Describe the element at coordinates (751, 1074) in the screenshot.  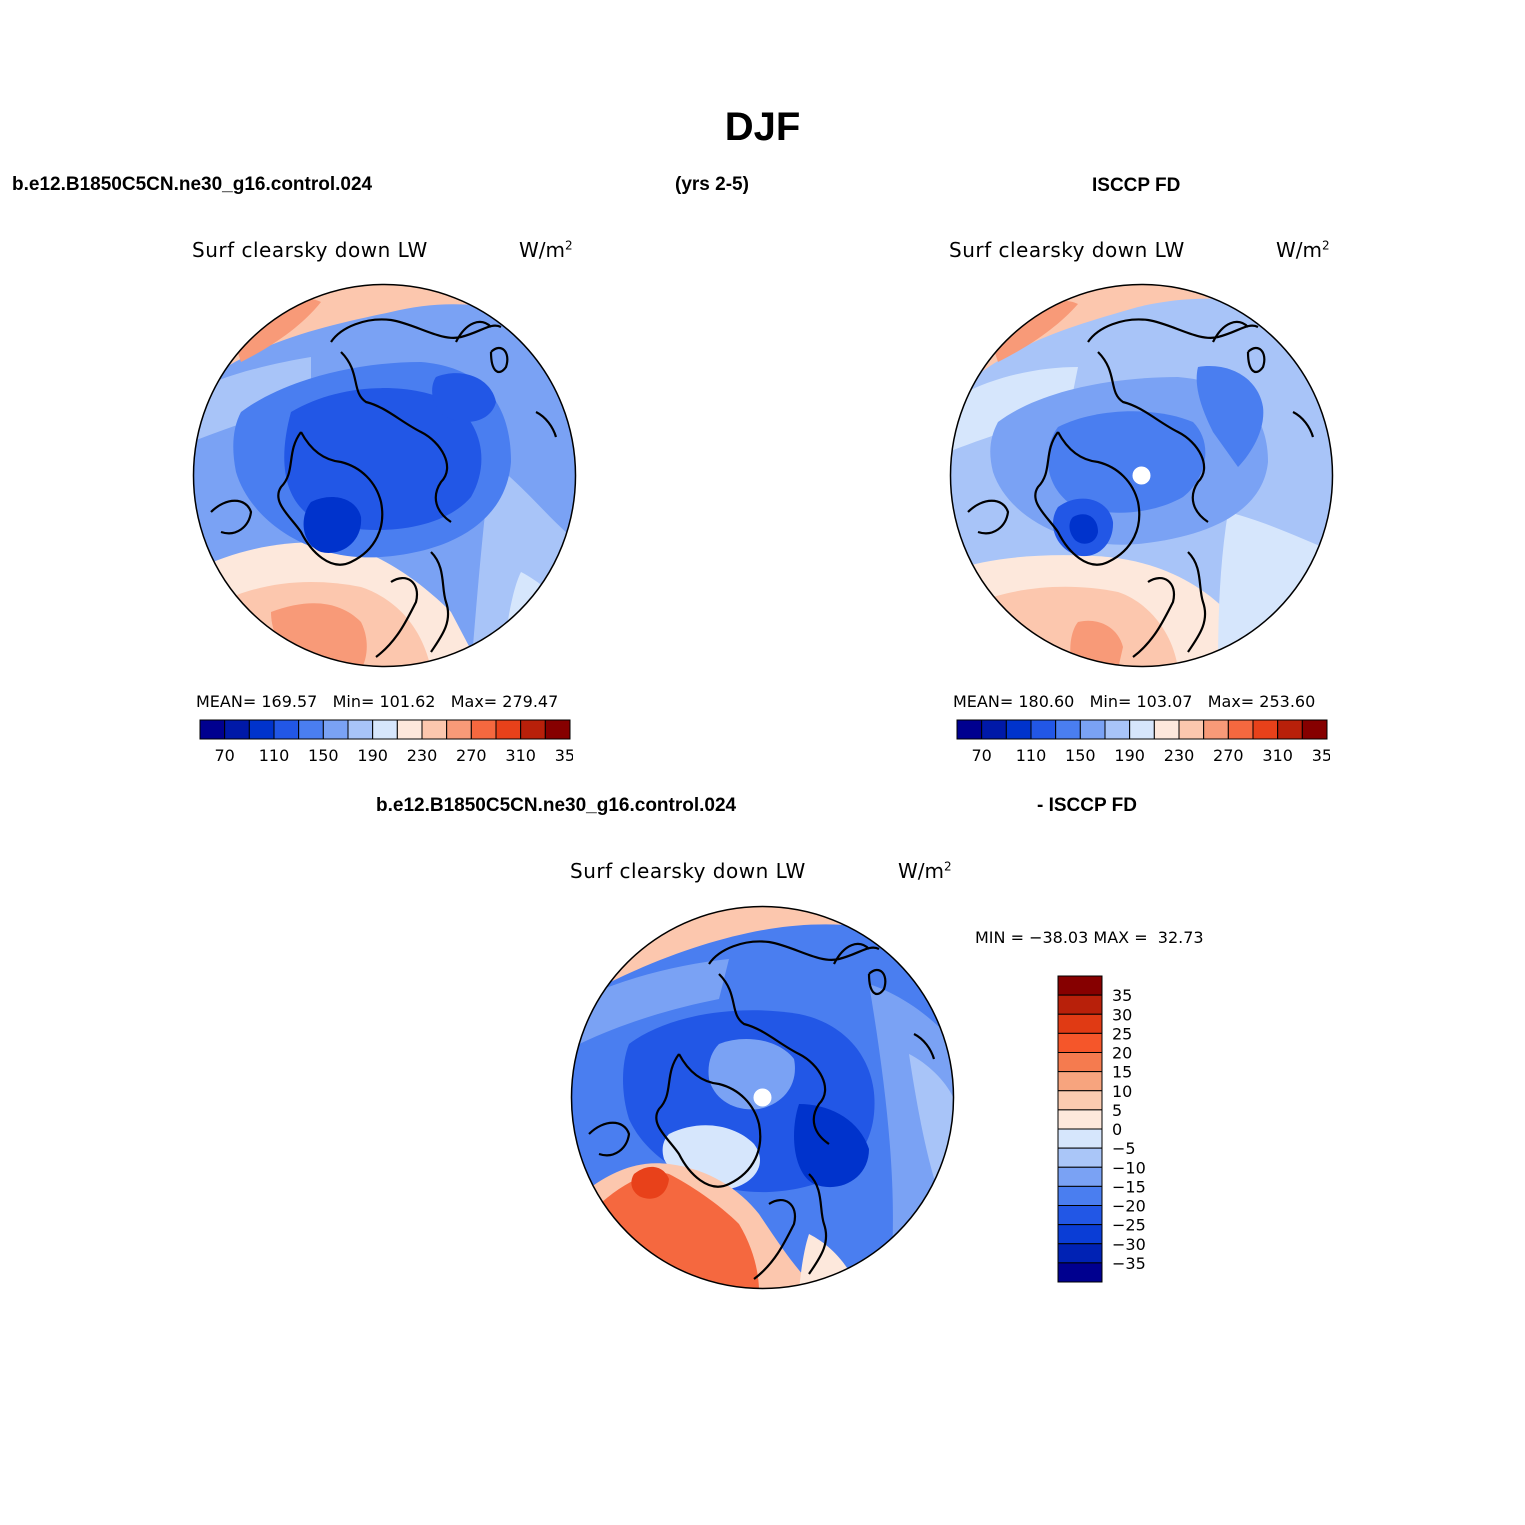
I see `contour-light-blue-pole` at that location.